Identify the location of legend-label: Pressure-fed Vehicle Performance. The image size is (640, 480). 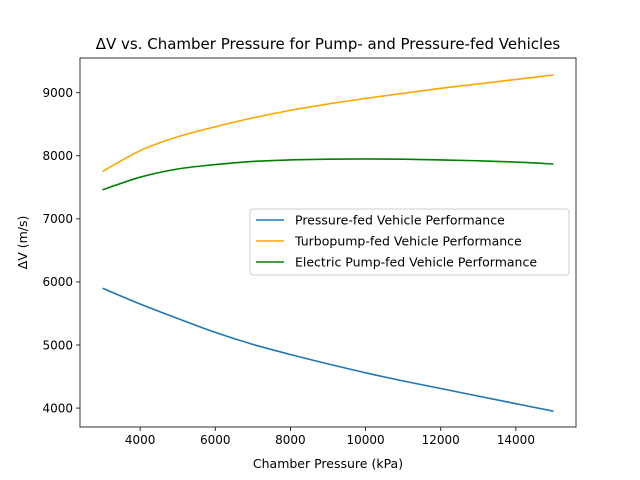
(400, 220).